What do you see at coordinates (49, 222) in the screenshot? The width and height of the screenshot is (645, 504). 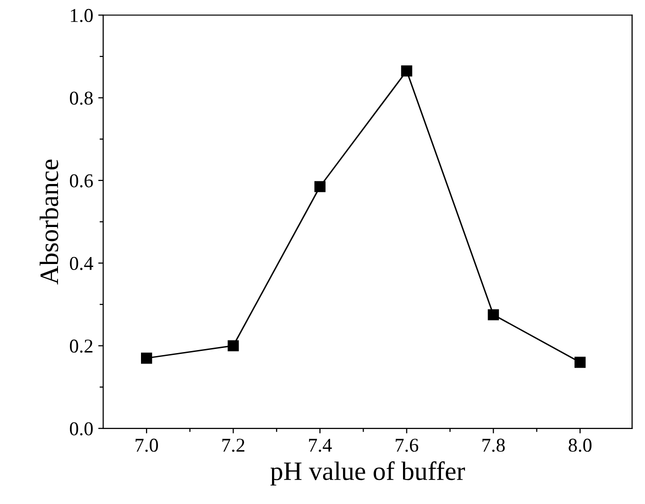 I see `y-axis-title: Absorbance` at bounding box center [49, 222].